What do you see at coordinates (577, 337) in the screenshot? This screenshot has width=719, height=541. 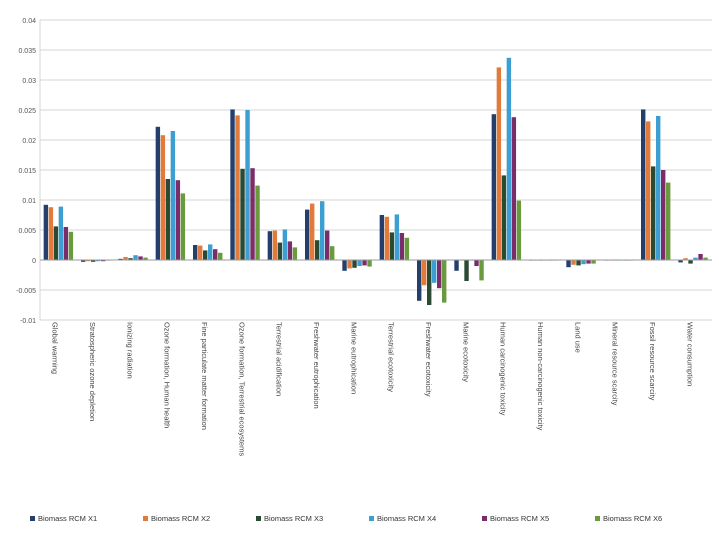 I see `x-tick-label: Land use` at bounding box center [577, 337].